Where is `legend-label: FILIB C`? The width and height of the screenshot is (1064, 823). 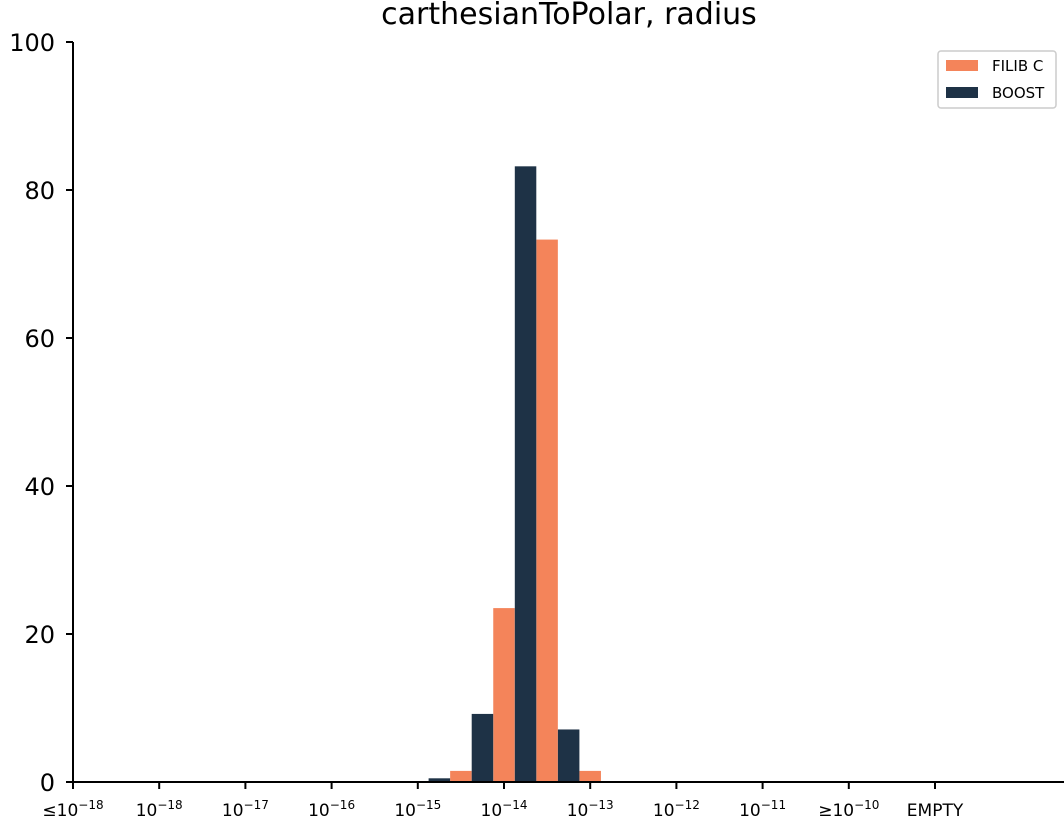 legend-label: FILIB C is located at coordinates (1017, 66).